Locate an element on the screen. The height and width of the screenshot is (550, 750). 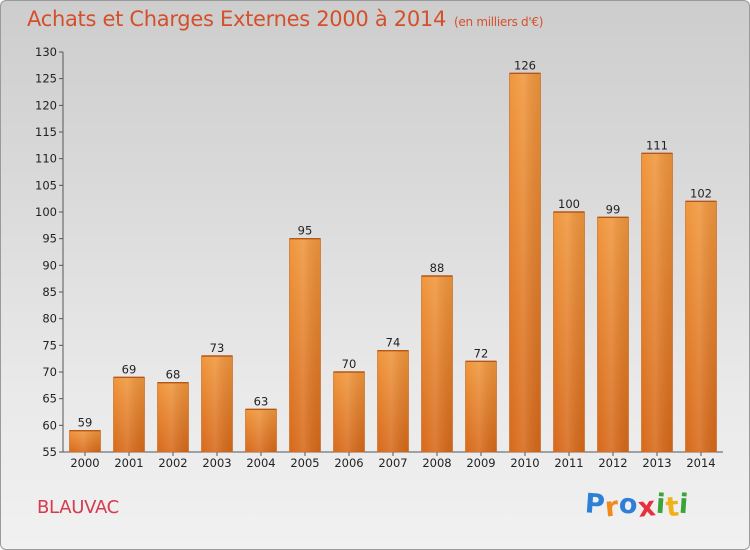
x-tick-label-2011: 2011 is located at coordinates (568, 463).